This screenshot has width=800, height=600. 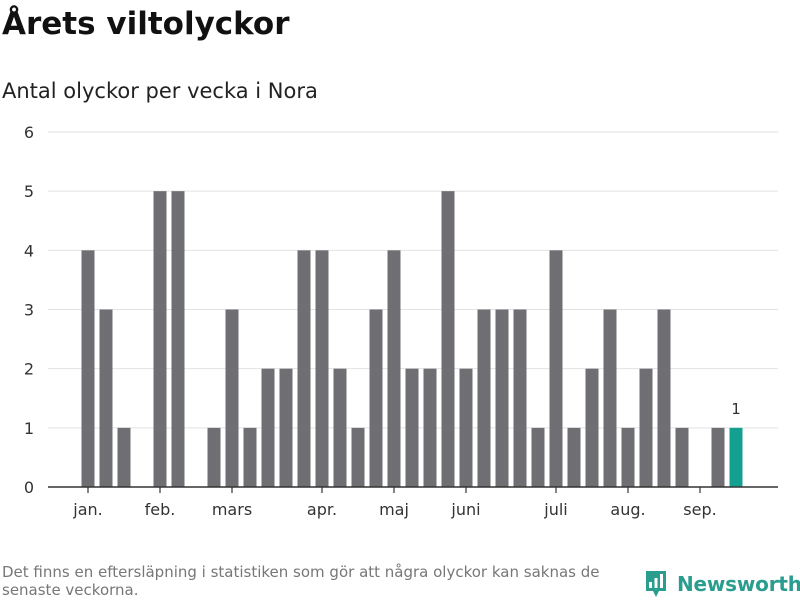 I want to click on x-tick-label: mars, so click(x=232, y=509).